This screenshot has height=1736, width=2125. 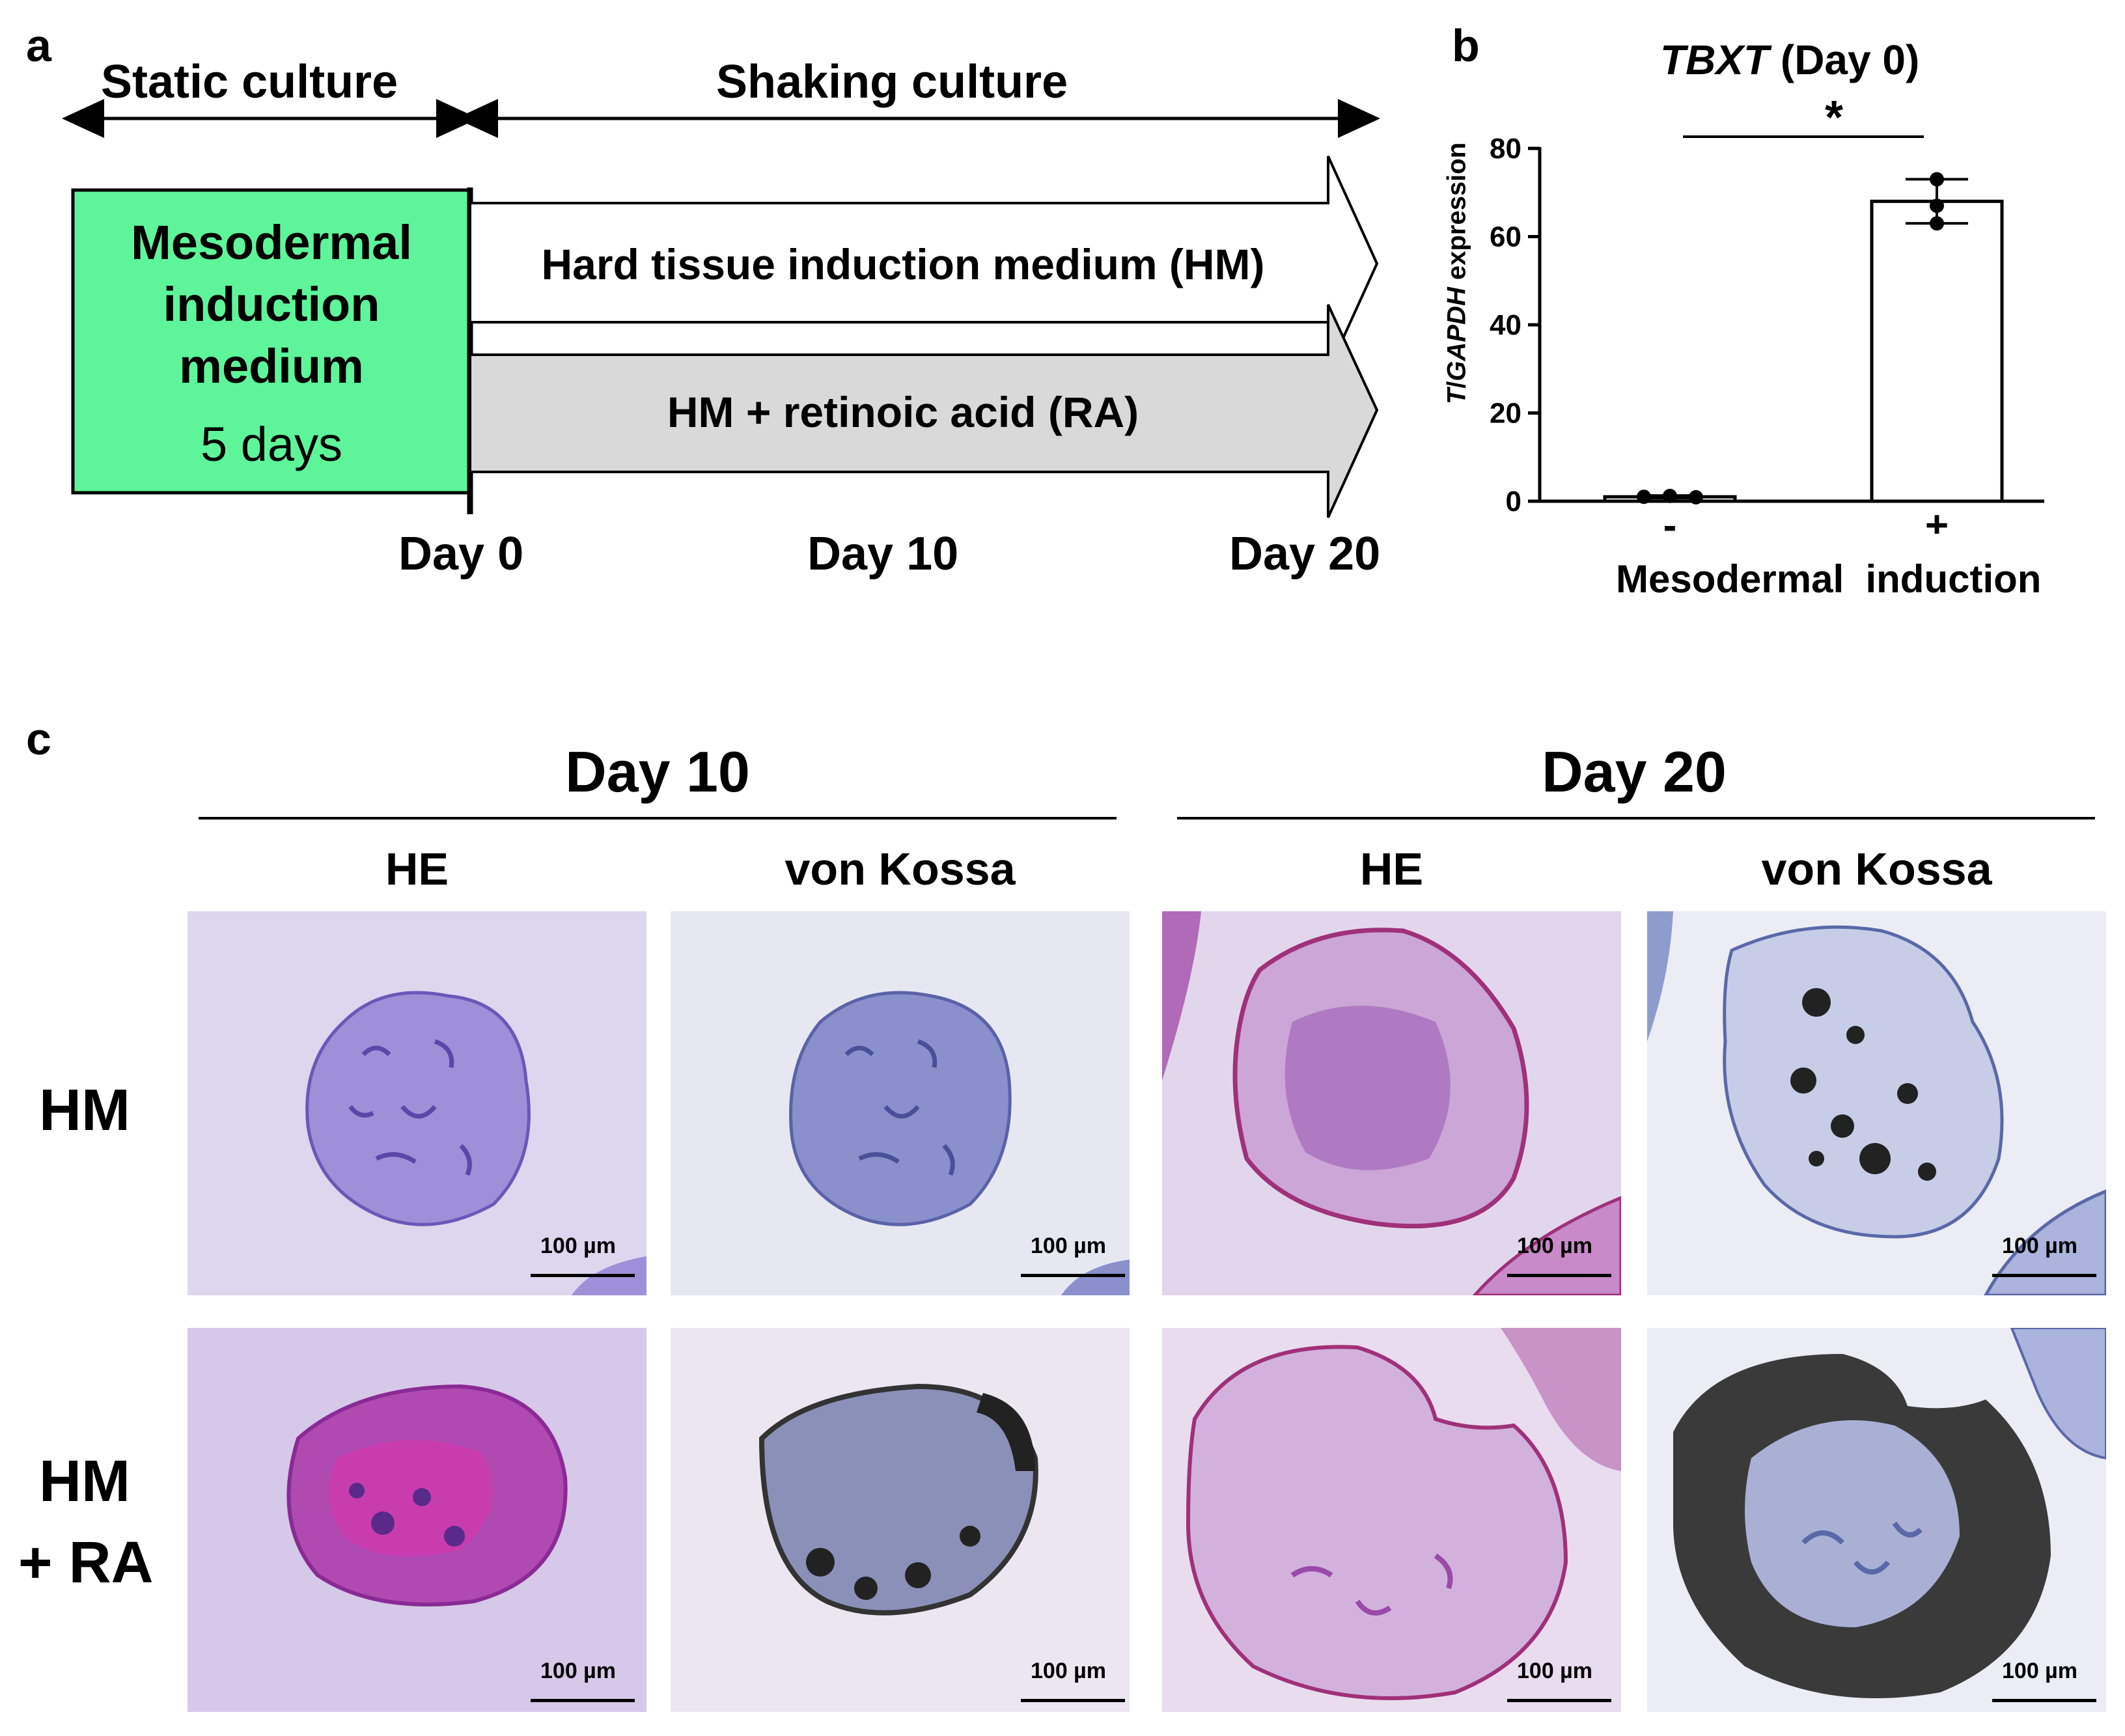 I want to click on micrograph-hmra-d10-vk, so click(x=900, y=1520).